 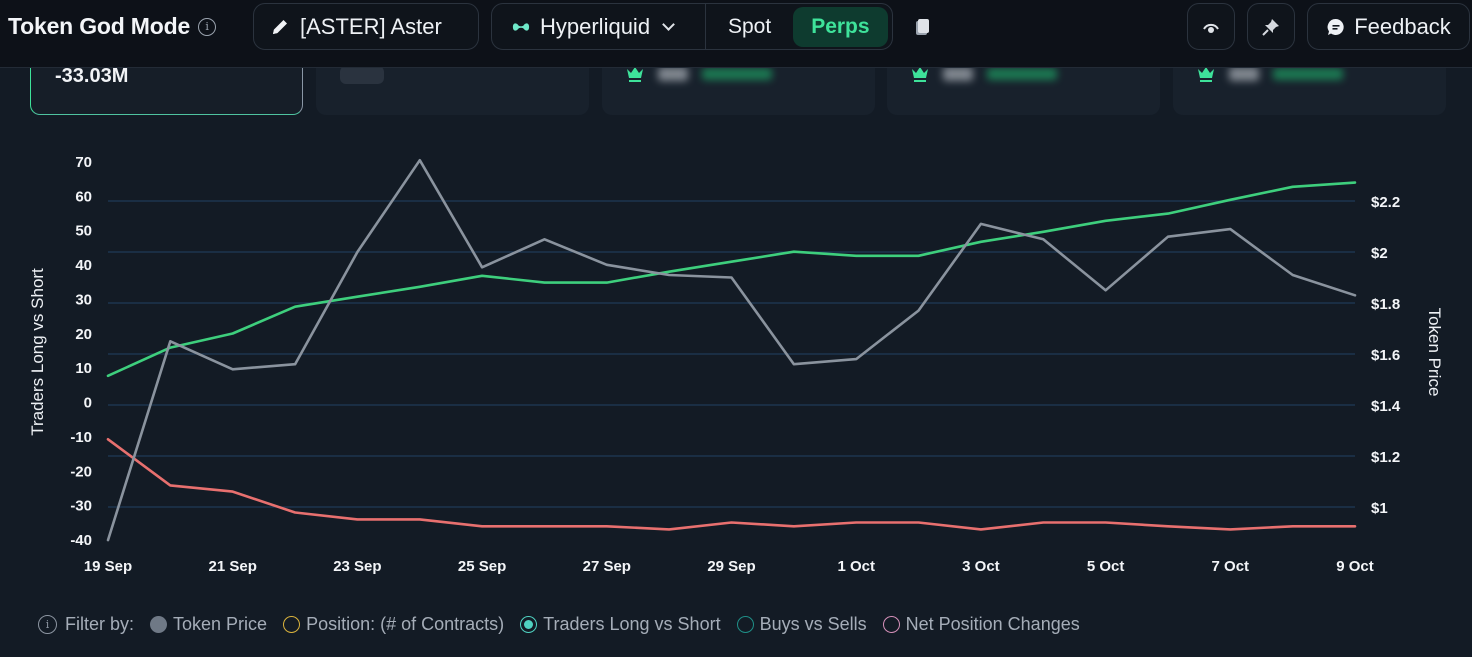 I want to click on chain-selector: Hyperliquid, so click(x=599, y=26).